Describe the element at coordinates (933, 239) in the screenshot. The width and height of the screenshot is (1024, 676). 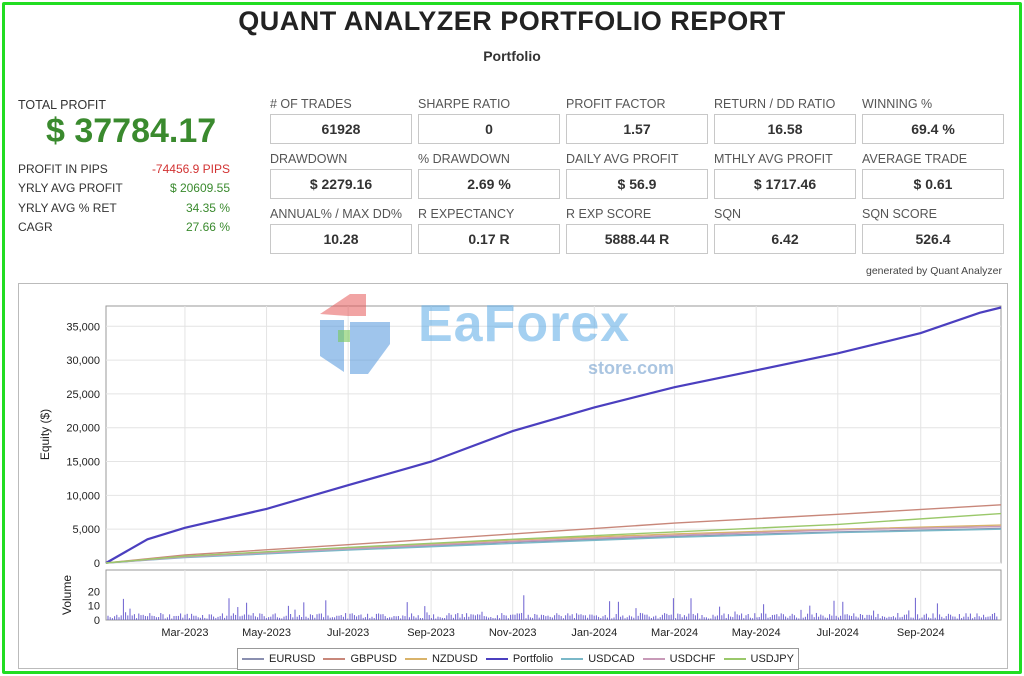
I see `metric-value: 526.4` at that location.